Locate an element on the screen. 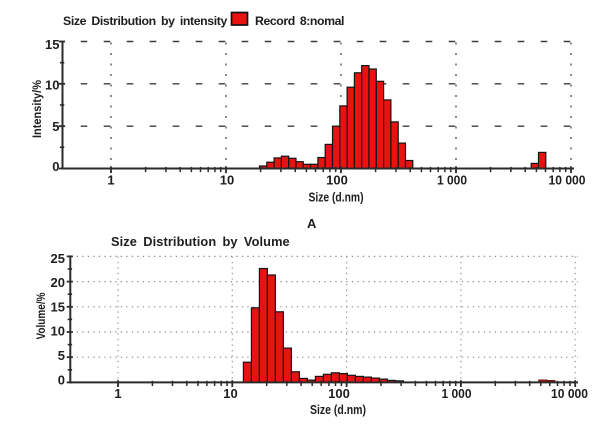  svg-text: Size Distribution by intensity is located at coordinates (145, 21).